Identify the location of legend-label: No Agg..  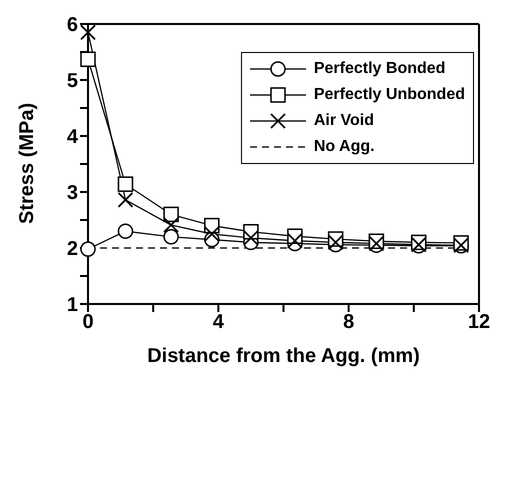
(344, 147).